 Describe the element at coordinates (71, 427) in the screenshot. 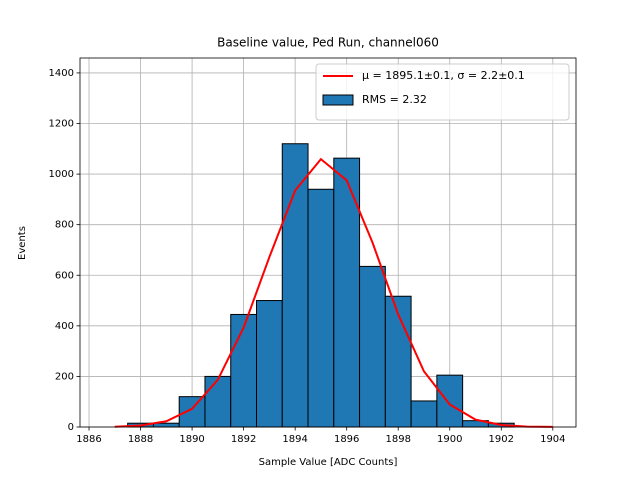

I see `y-tick-label: 0` at that location.